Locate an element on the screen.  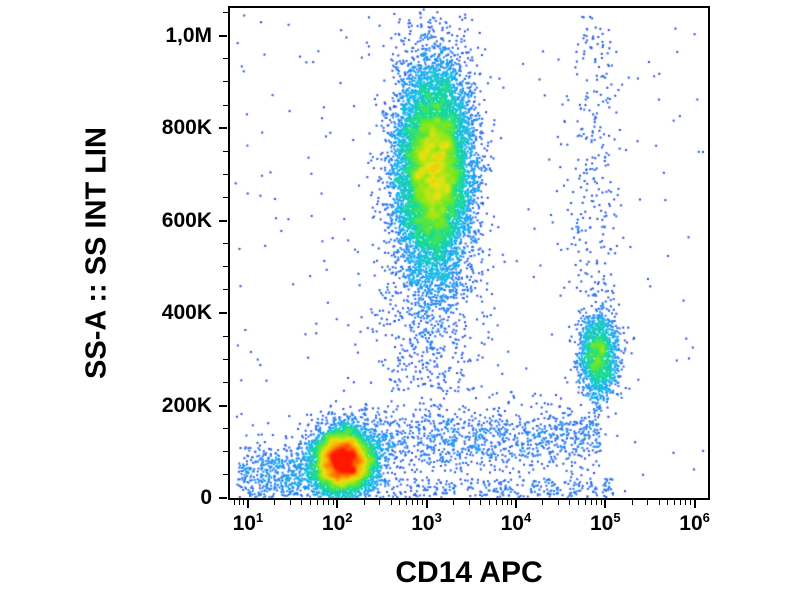
y-tick-label: 1,0M is located at coordinates (188, 35).